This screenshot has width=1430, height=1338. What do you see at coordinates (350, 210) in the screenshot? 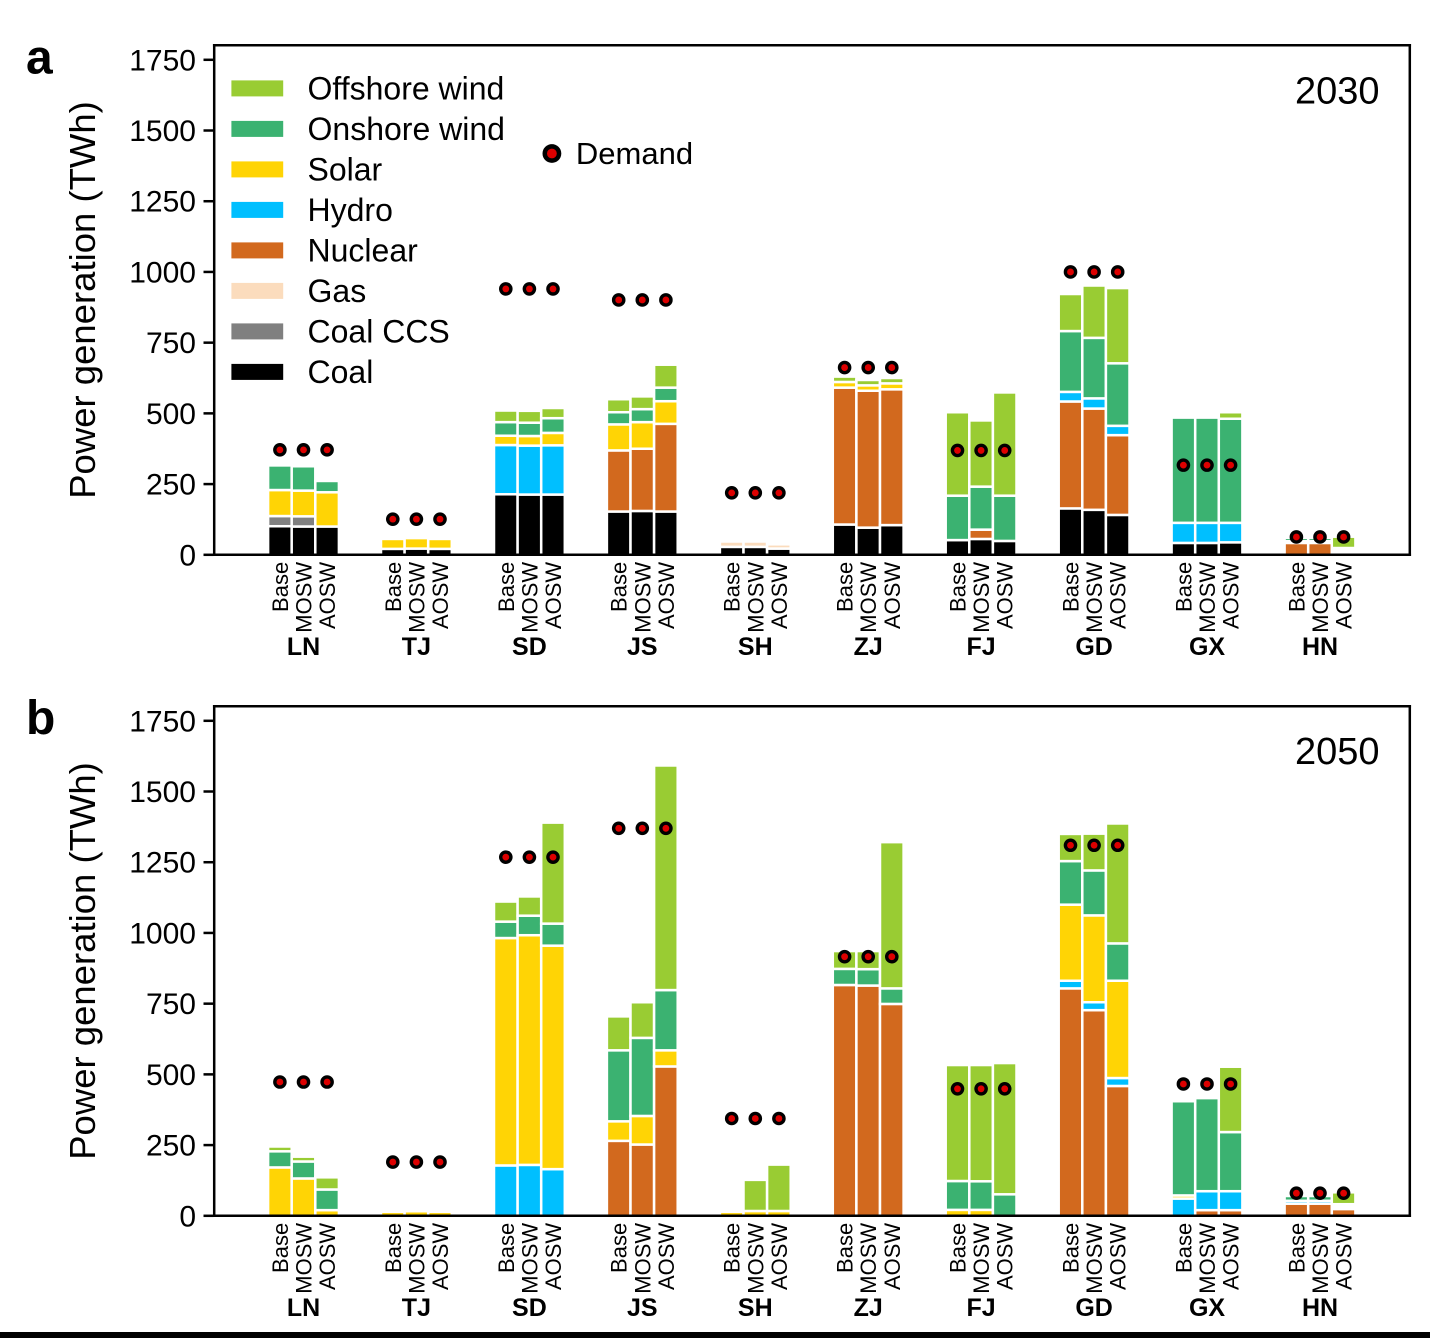
I see `svg-text: Hydro` at bounding box center [350, 210].